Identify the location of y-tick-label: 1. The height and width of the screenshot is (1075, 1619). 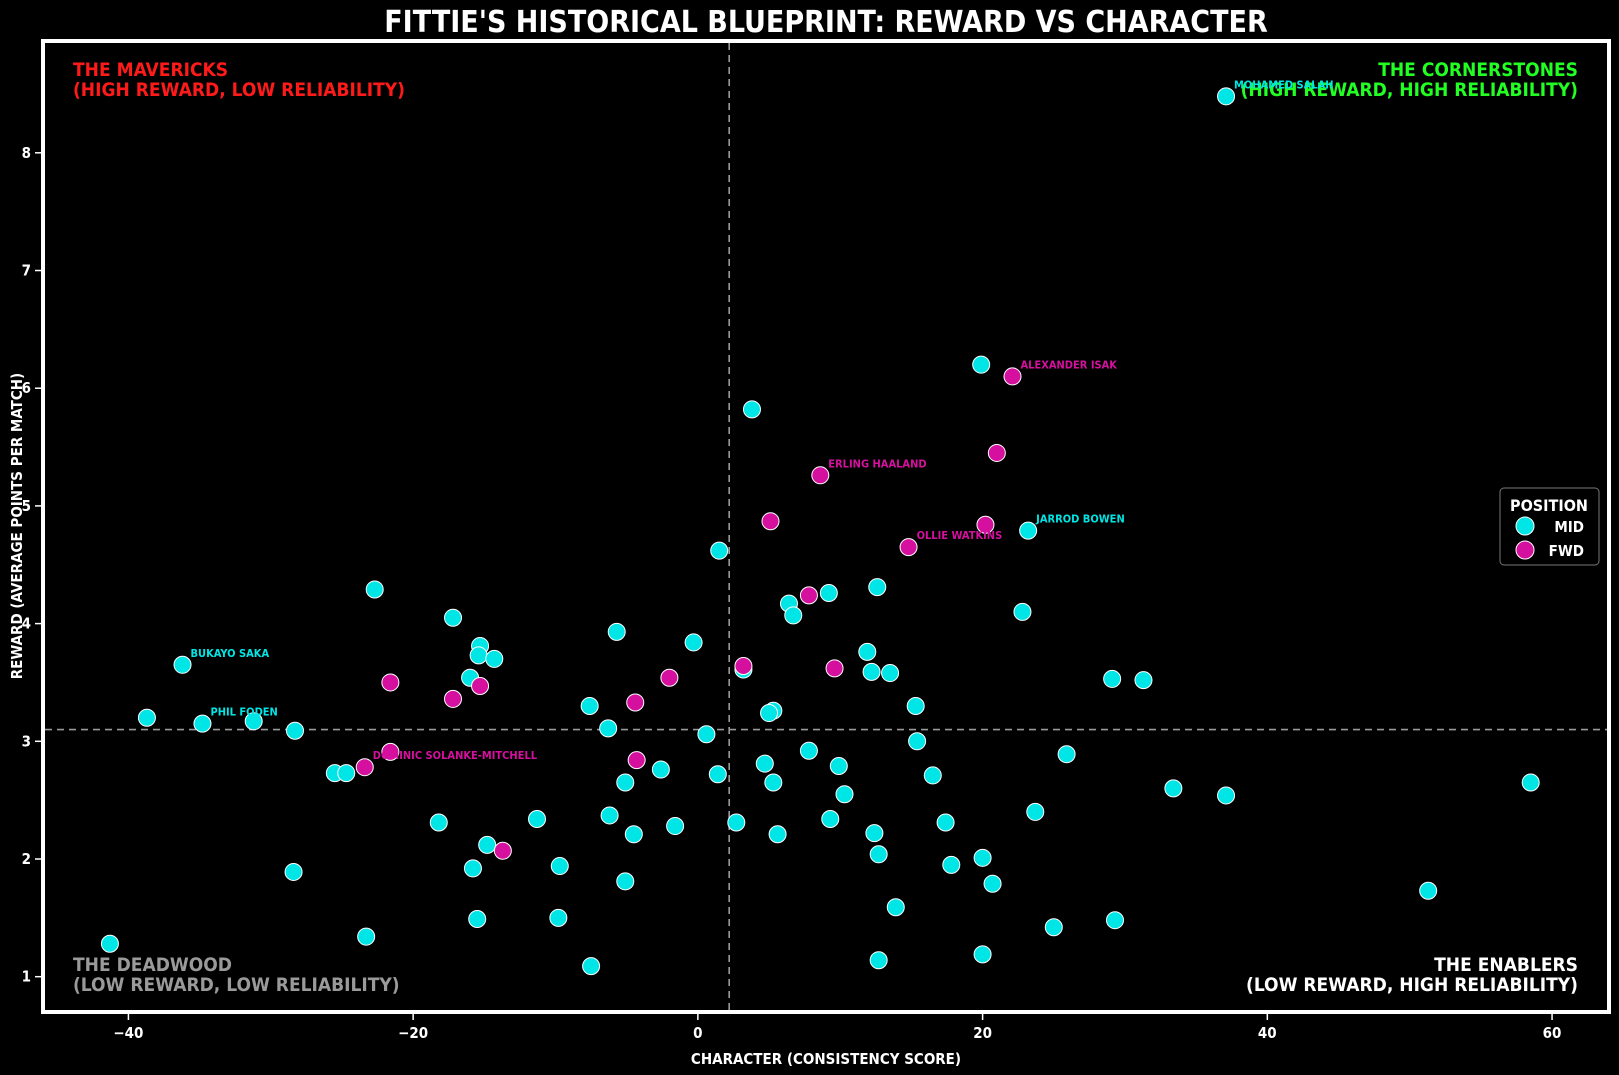
(26, 977).